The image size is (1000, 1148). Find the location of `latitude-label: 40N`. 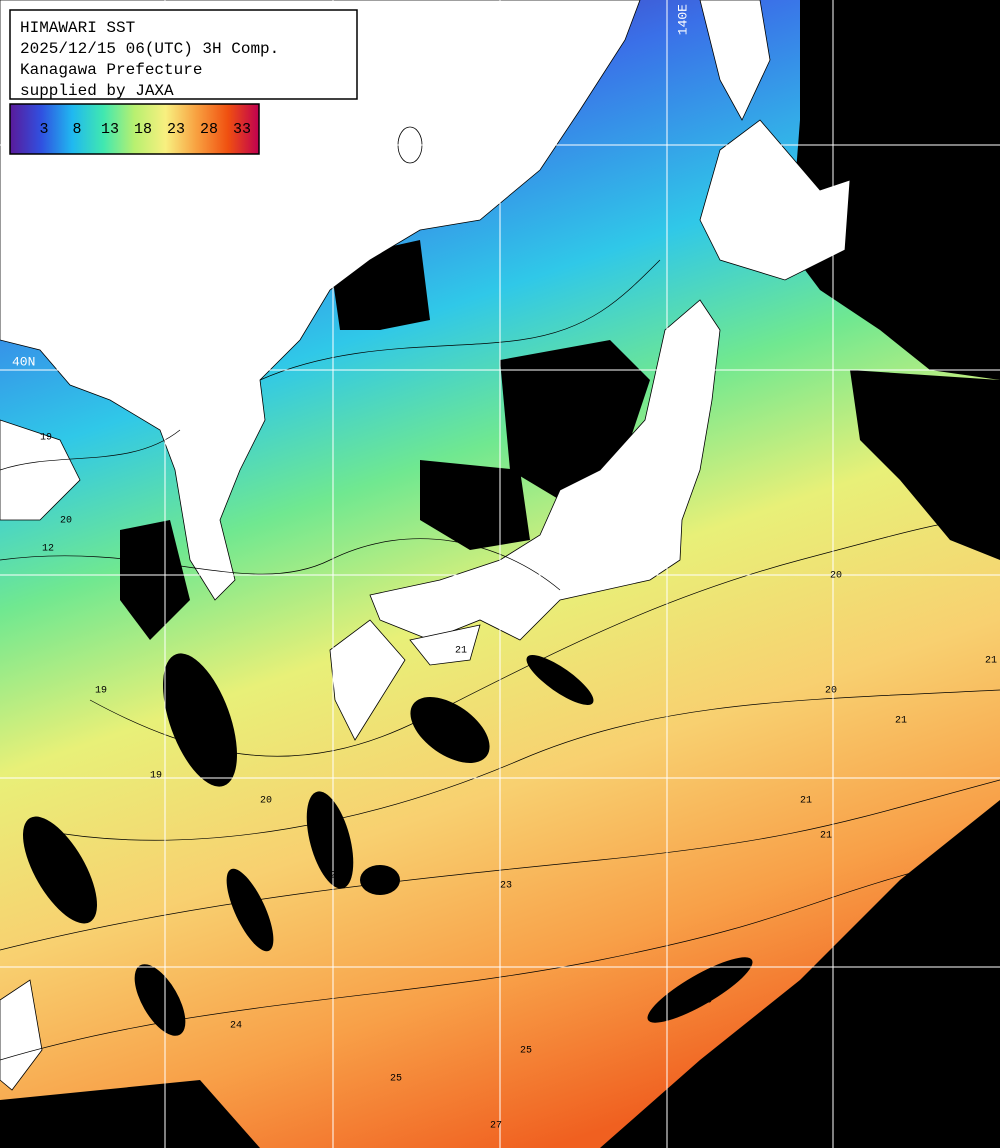

latitude-label: 40N is located at coordinates (23, 361).